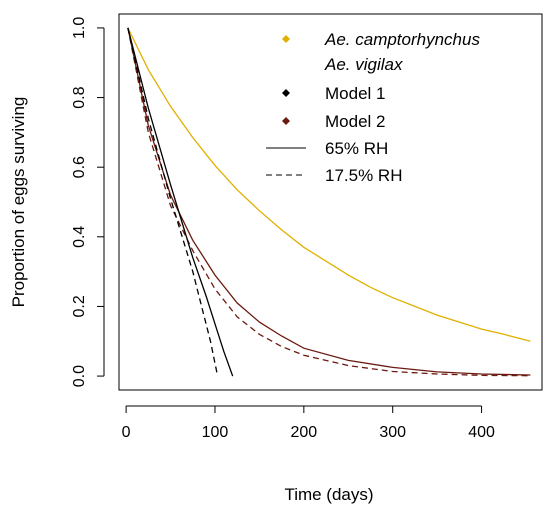 Image resolution: width=550 pixels, height=517 pixels. What do you see at coordinates (363, 175) in the screenshot?
I see `legend-label-17-5-rh: 17.5% RH` at bounding box center [363, 175].